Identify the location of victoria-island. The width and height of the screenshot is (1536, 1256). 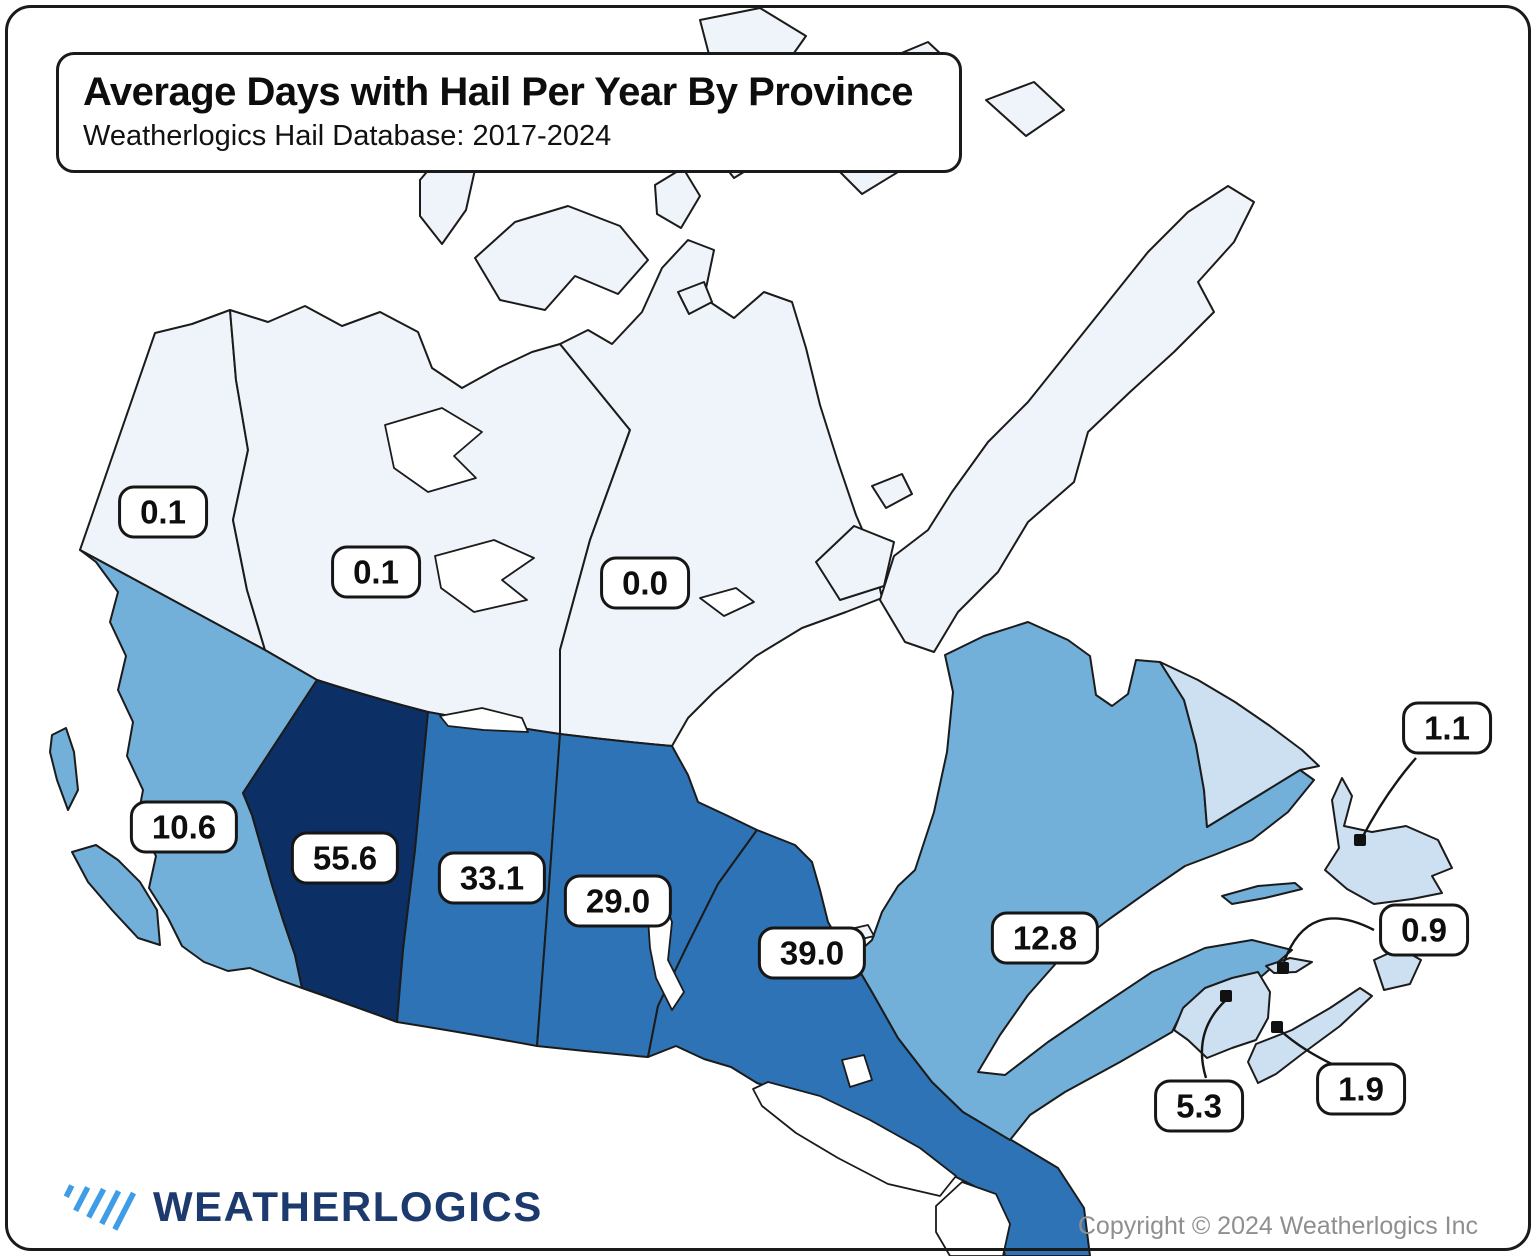
(561, 258).